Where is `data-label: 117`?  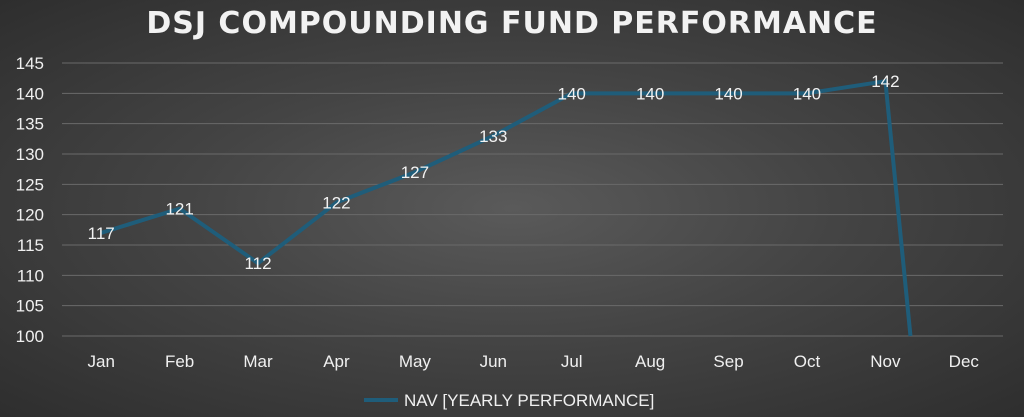 data-label: 117 is located at coordinates (101, 233).